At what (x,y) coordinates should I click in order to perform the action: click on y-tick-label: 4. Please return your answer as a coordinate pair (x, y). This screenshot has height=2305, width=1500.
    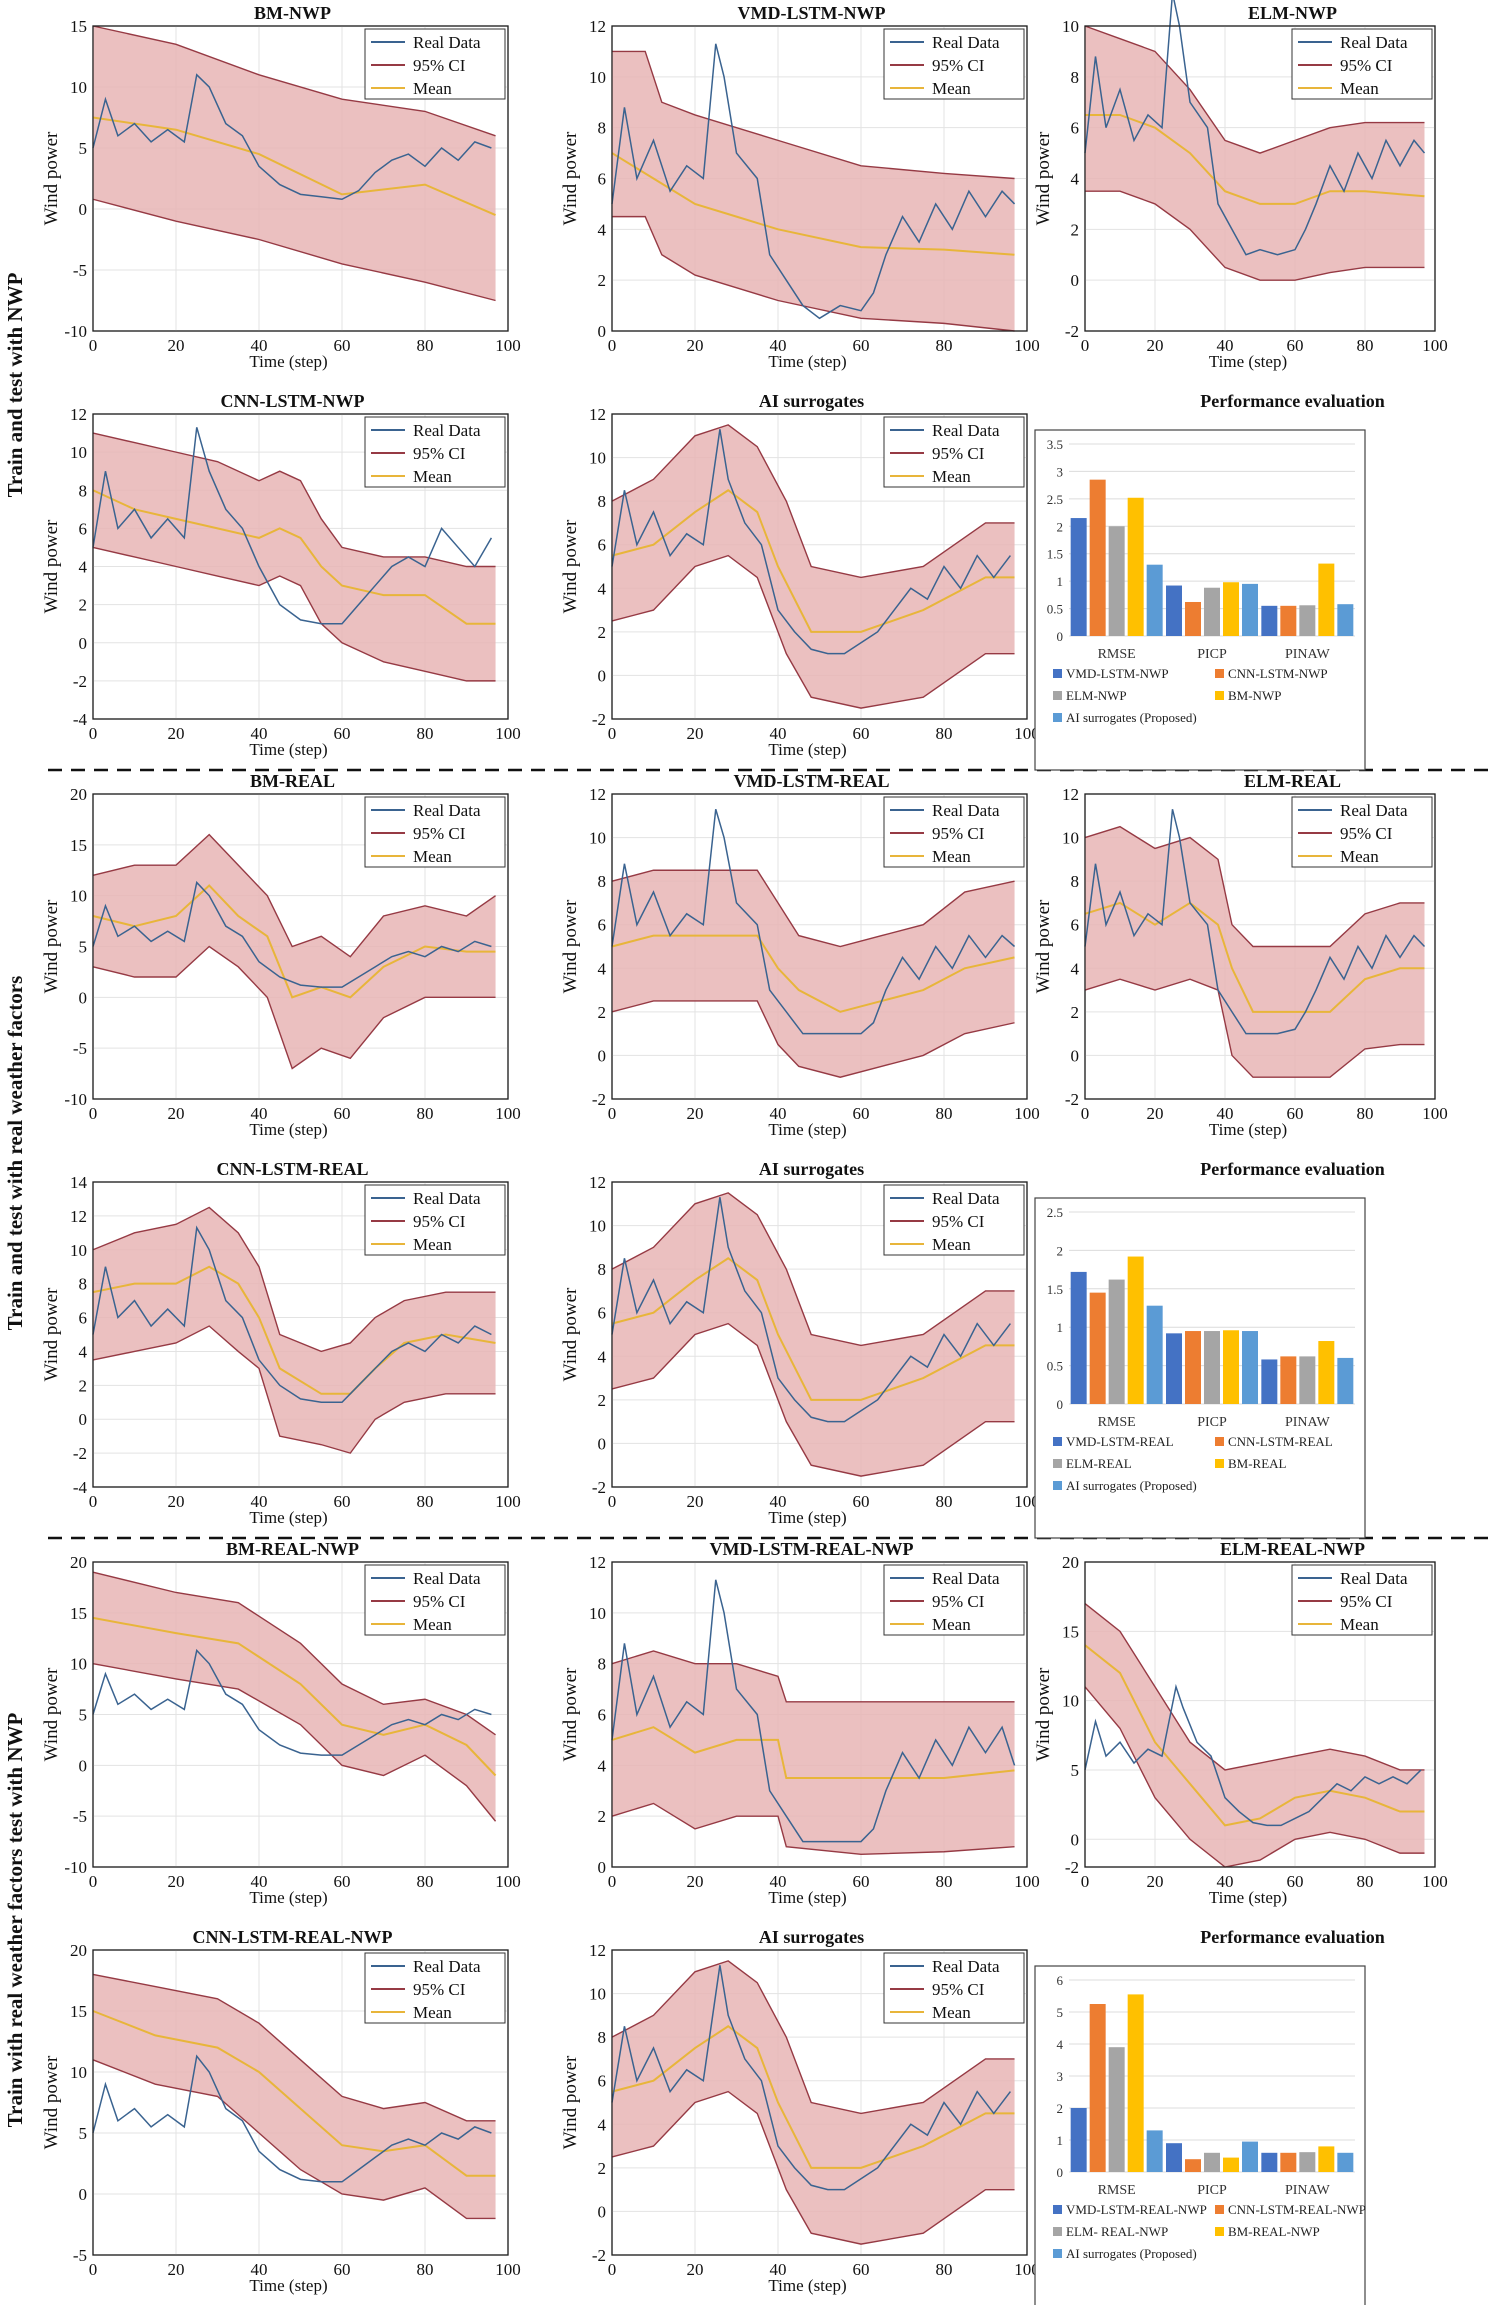
    Looking at the image, I should click on (602, 968).